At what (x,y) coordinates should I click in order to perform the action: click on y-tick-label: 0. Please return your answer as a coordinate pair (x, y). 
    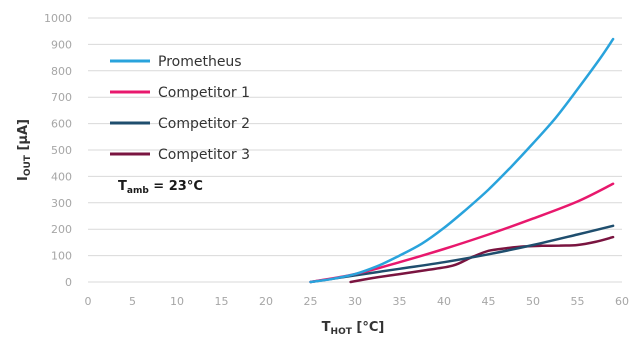
    Looking at the image, I should click on (68, 282).